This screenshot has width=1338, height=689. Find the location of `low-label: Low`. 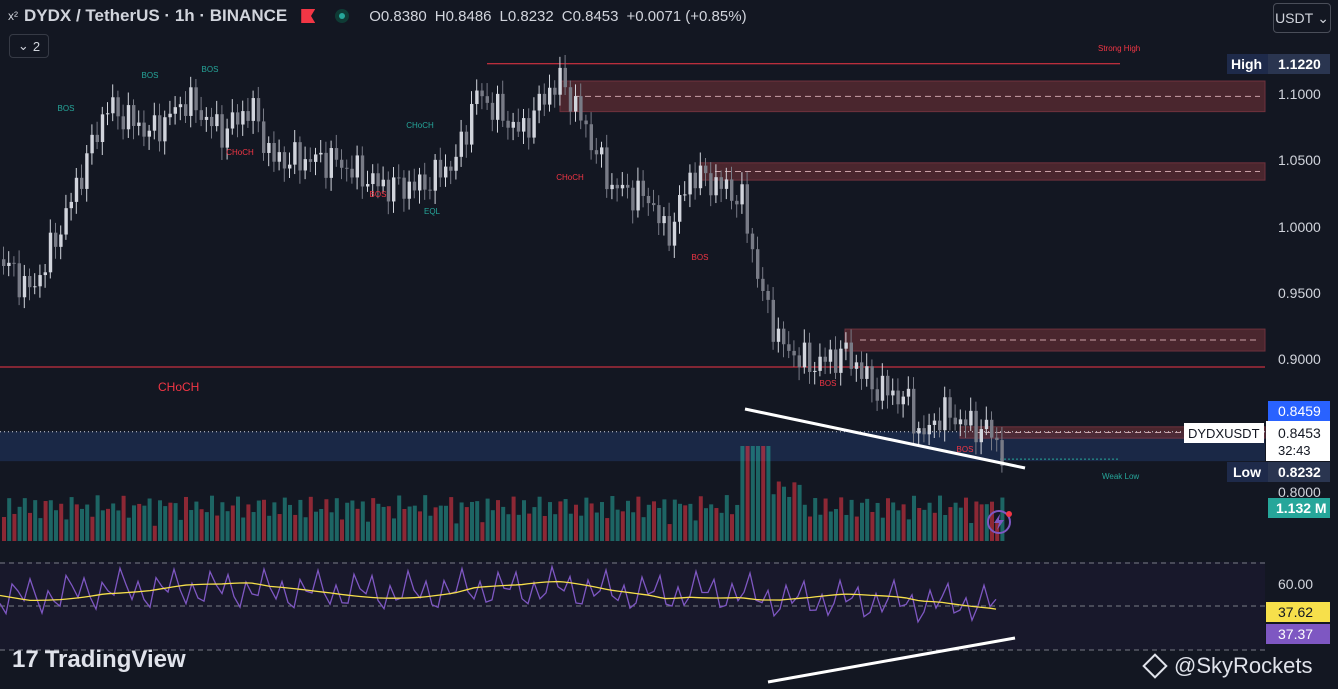

low-label: Low is located at coordinates (1247, 472).